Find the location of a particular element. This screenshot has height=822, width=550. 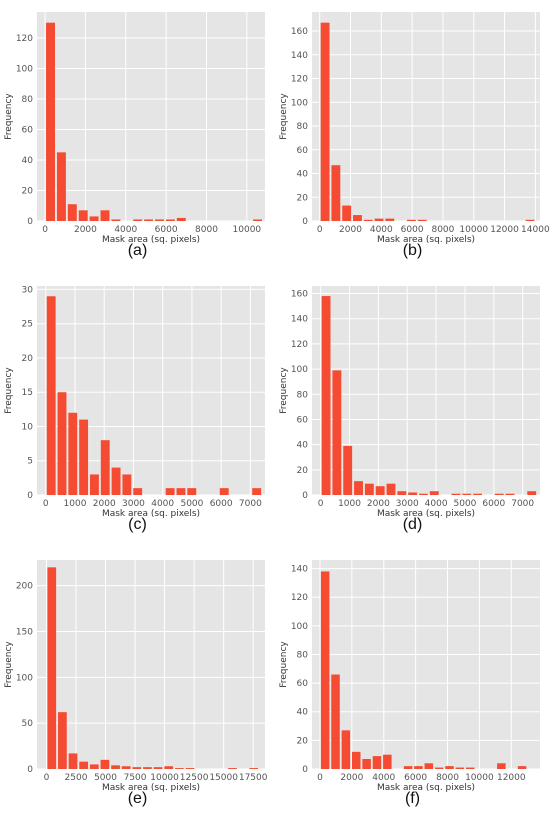

y-tick-label: 5 is located at coordinates (30, 462).